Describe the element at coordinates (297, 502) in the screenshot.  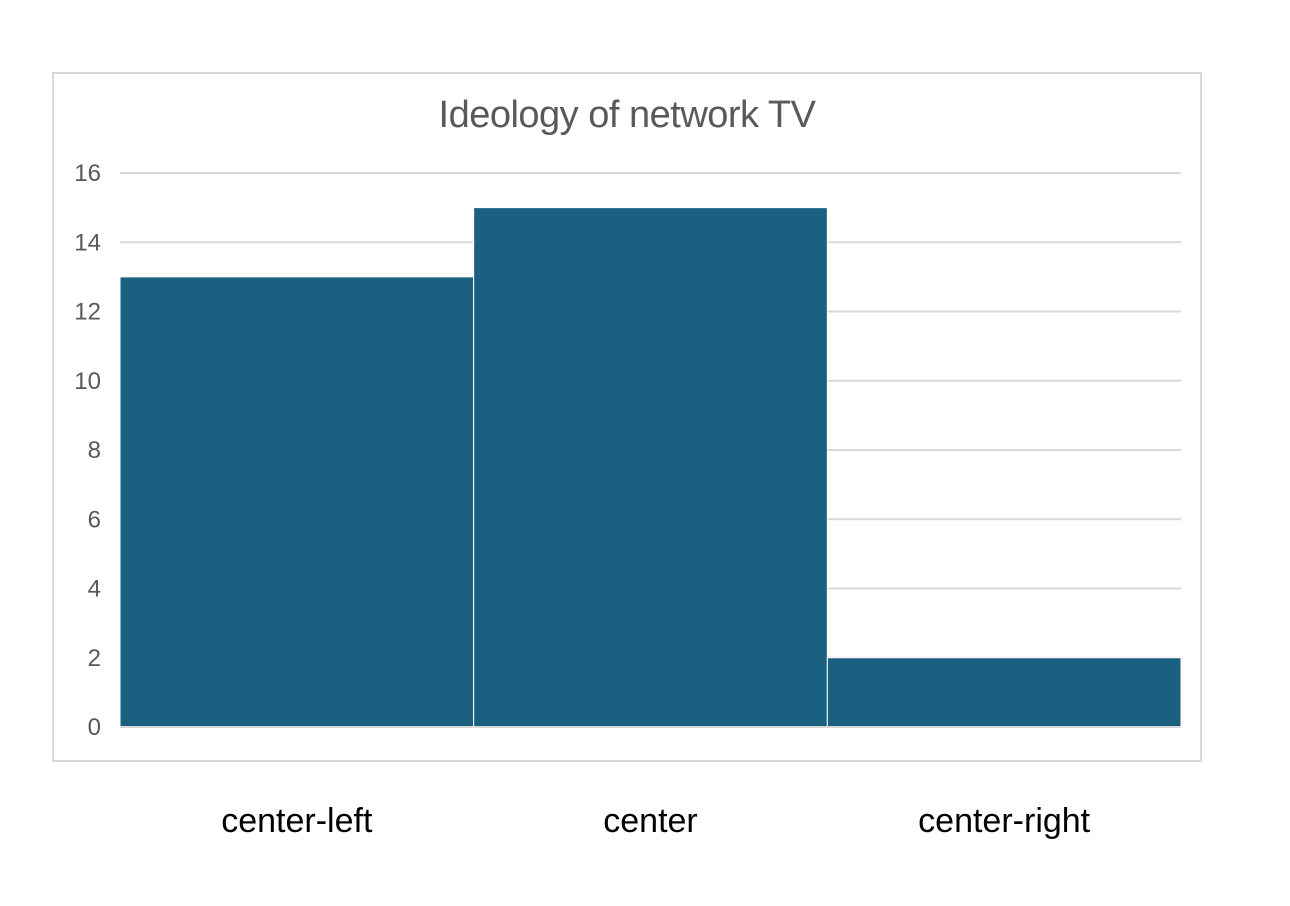
I see `bar-center-left` at that location.